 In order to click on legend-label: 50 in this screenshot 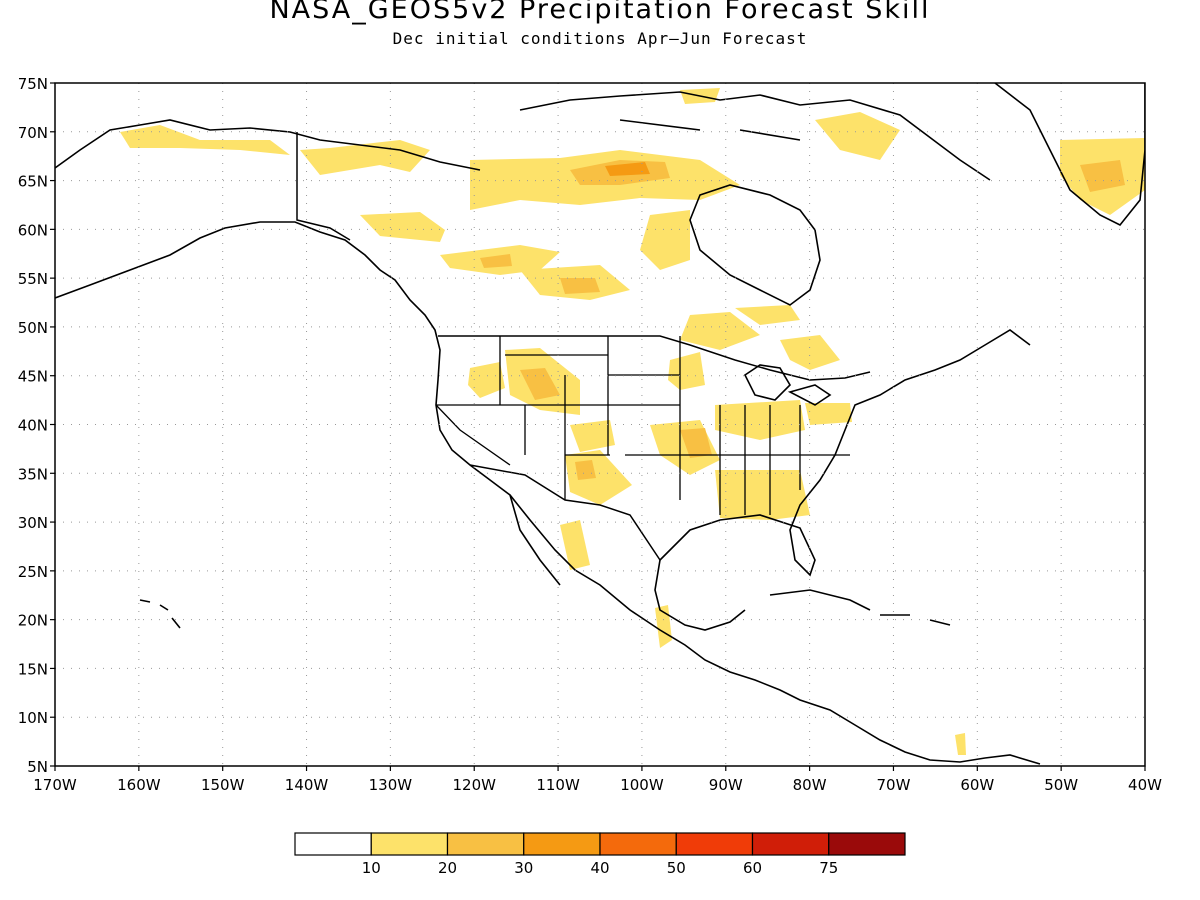, I will do `click(676, 868)`.